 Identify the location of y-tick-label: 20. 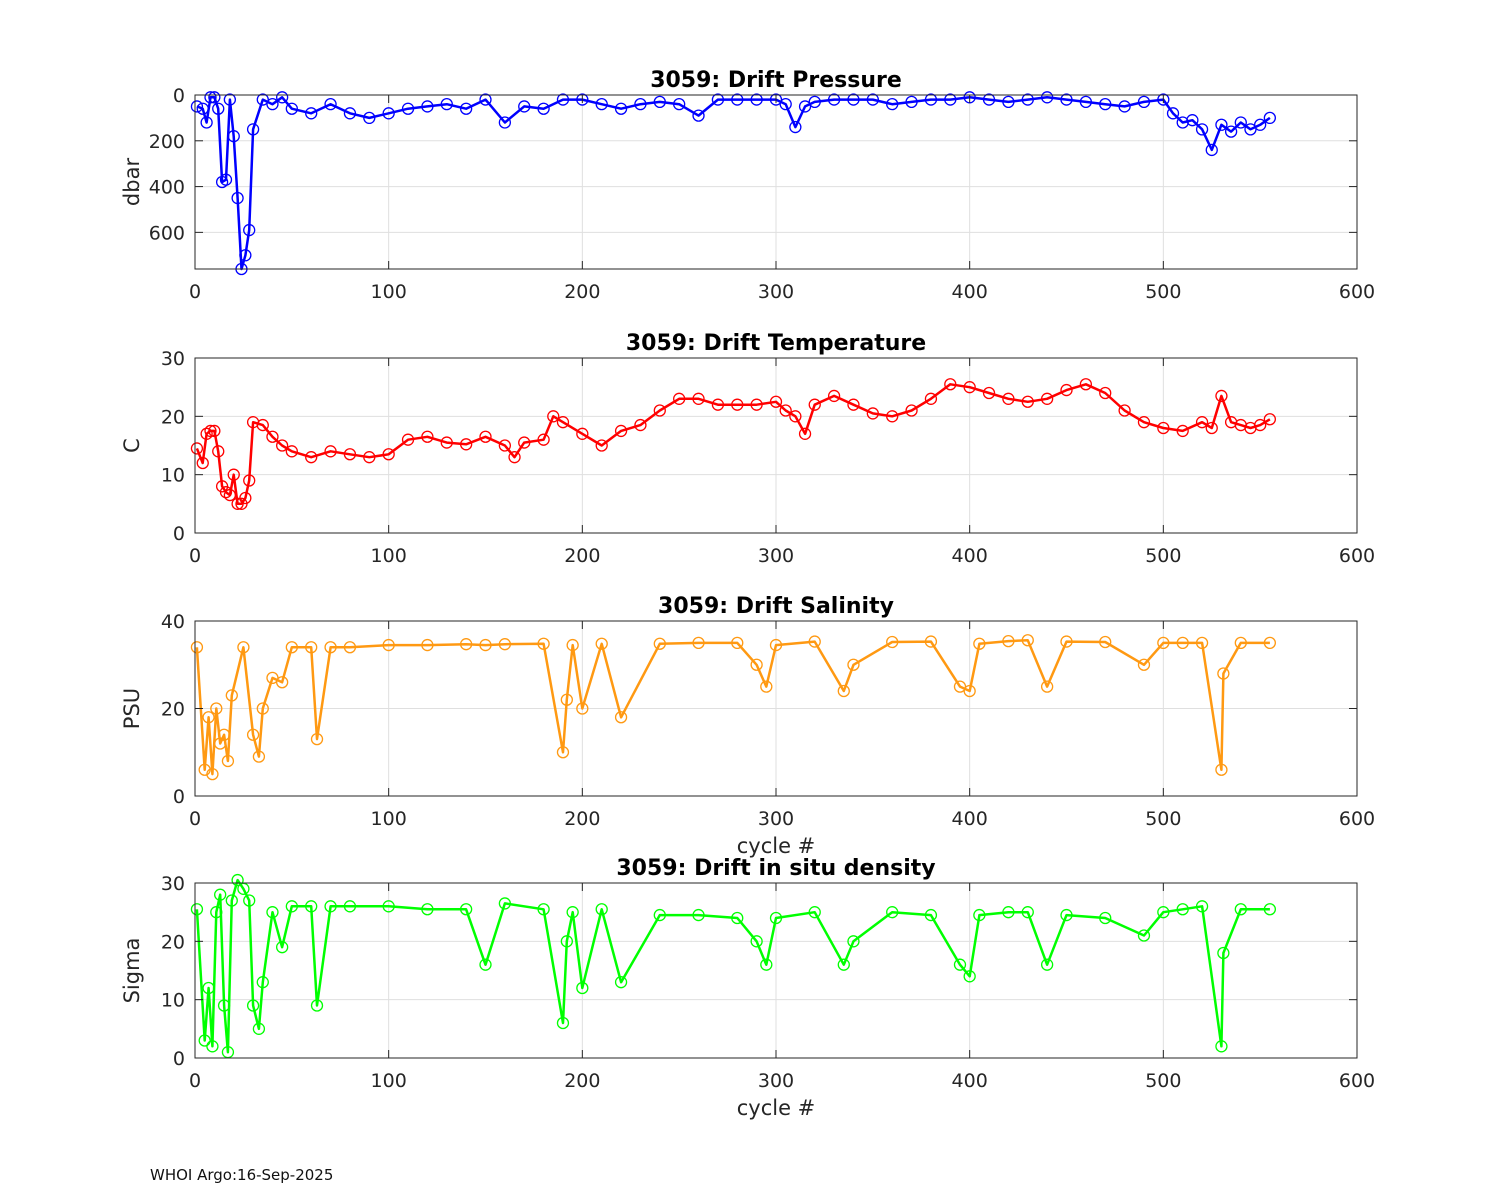
(173, 942).